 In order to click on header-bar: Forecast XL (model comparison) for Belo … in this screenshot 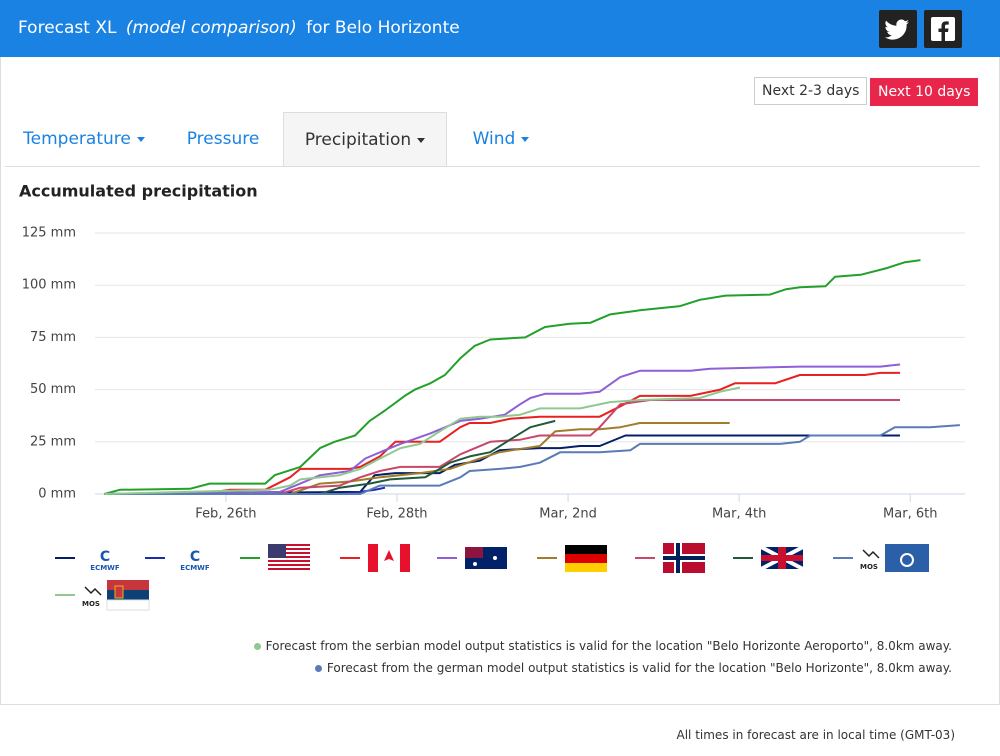, I will do `click(500, 28)`.